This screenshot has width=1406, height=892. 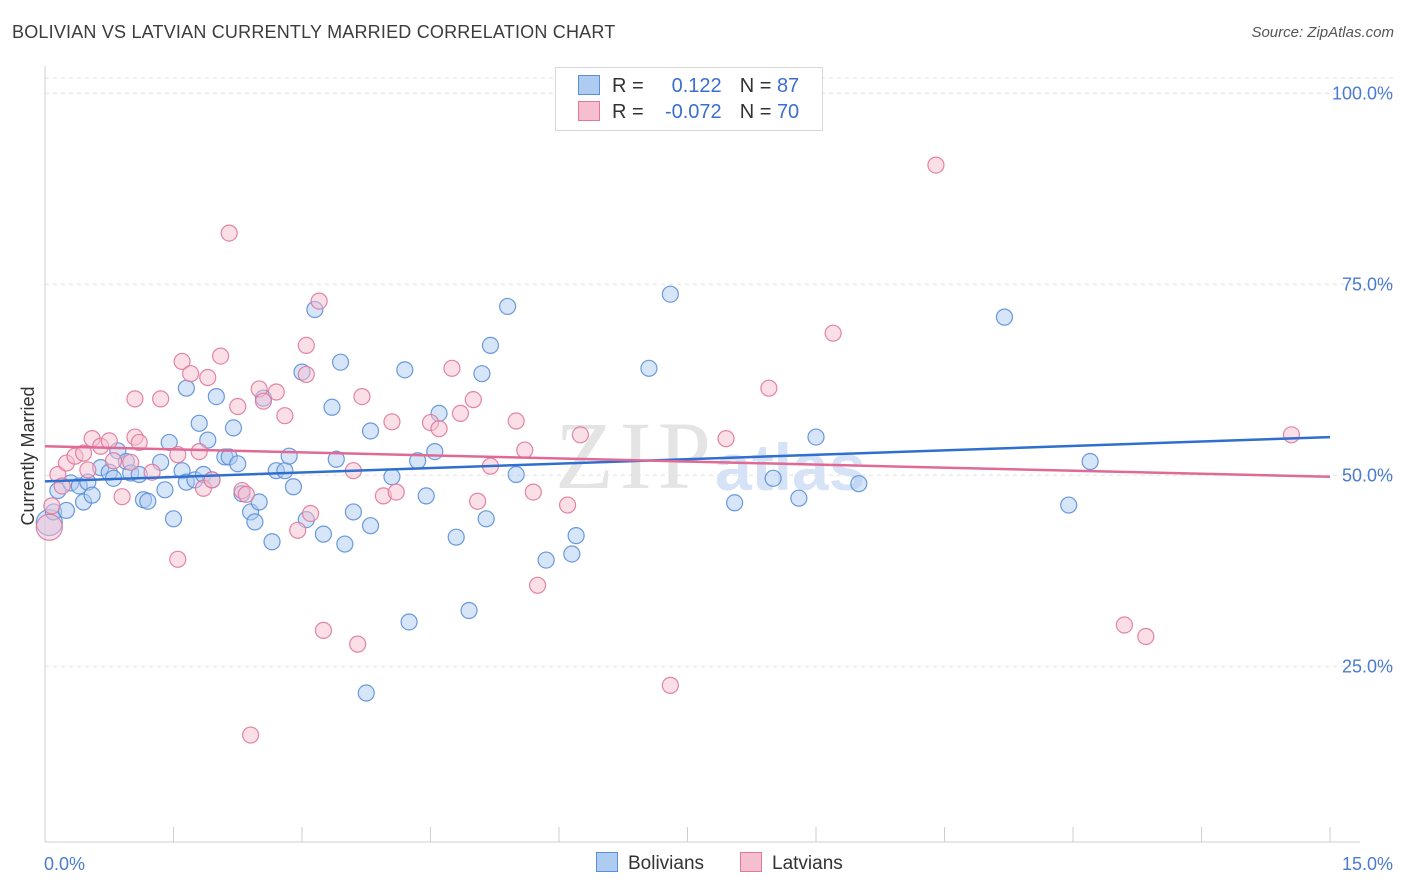 What do you see at coordinates (1367, 475) in the screenshot?
I see `y-tick-label: 50.0%` at bounding box center [1367, 475].